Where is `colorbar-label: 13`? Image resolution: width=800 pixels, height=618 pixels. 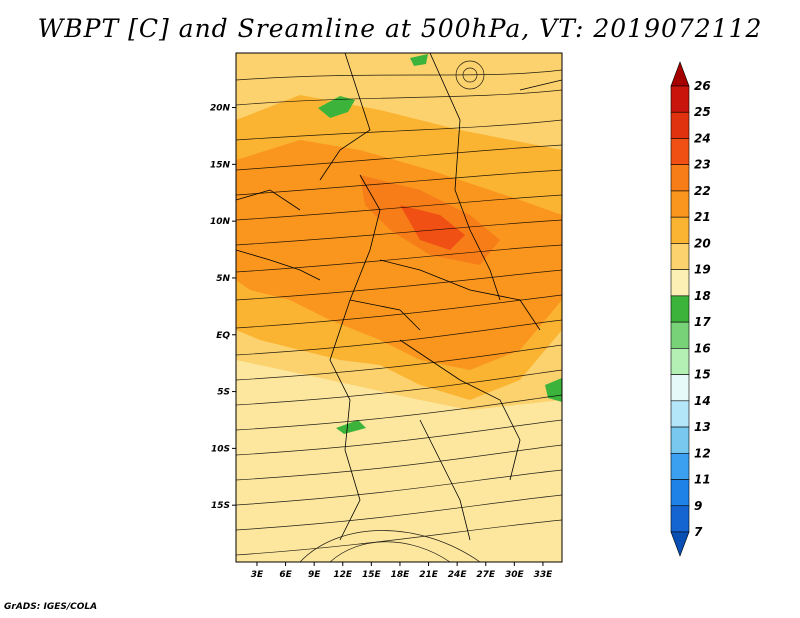
colorbar-label: 13 is located at coordinates (702, 427).